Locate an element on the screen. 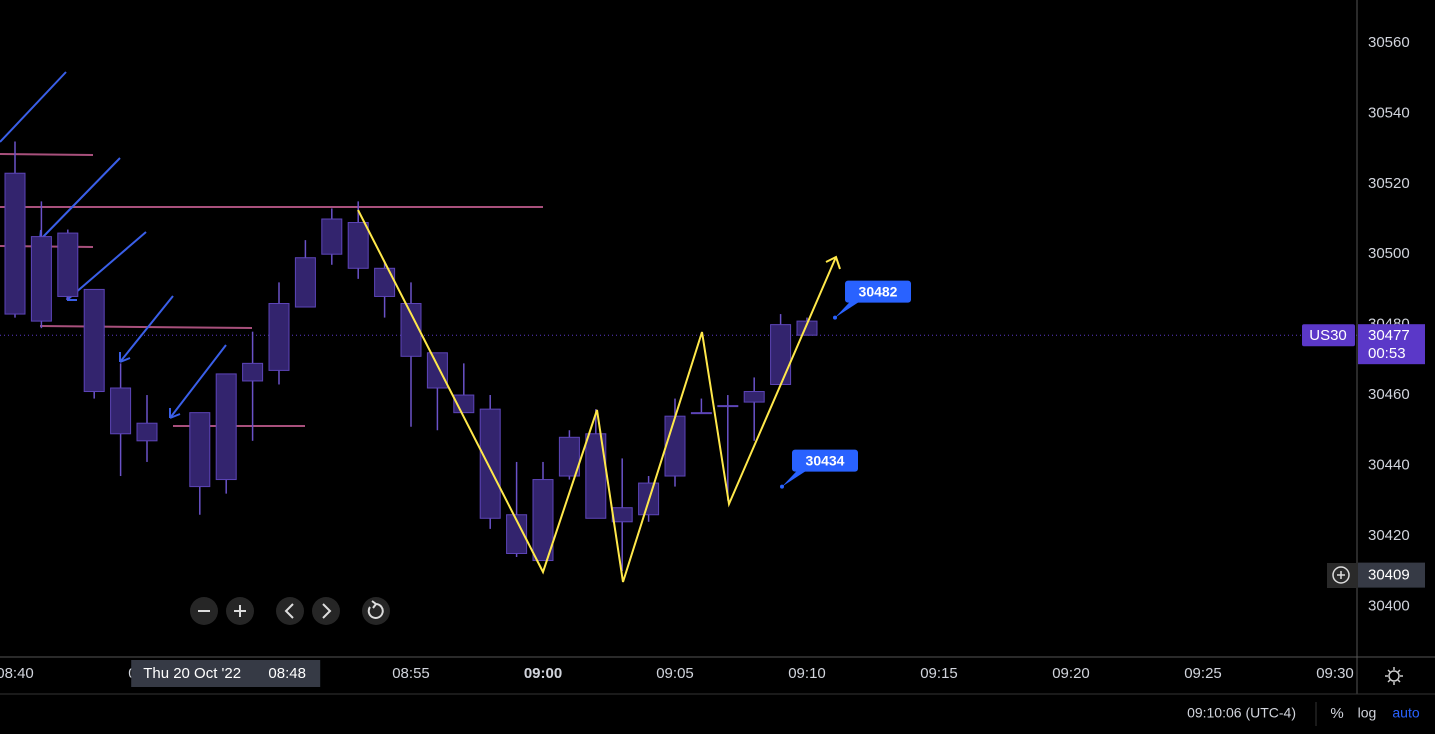  navigation is located at coordinates (290, 611).